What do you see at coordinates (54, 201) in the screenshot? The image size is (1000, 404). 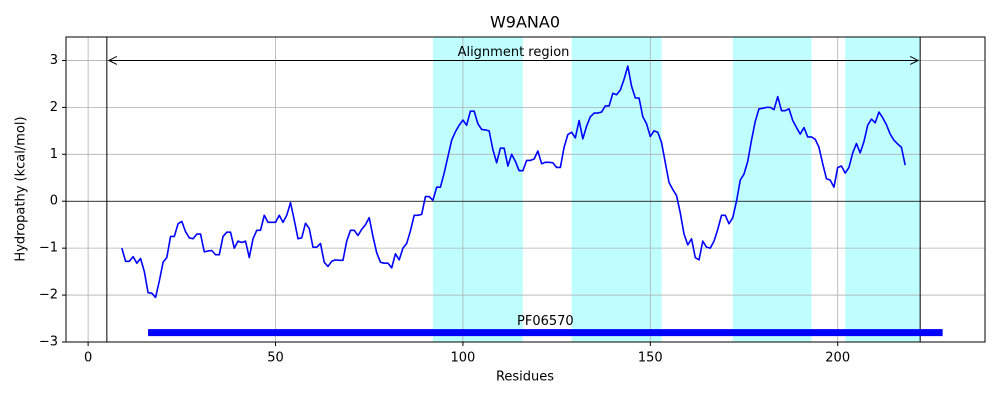 I see `y-tick-label: 0` at bounding box center [54, 201].